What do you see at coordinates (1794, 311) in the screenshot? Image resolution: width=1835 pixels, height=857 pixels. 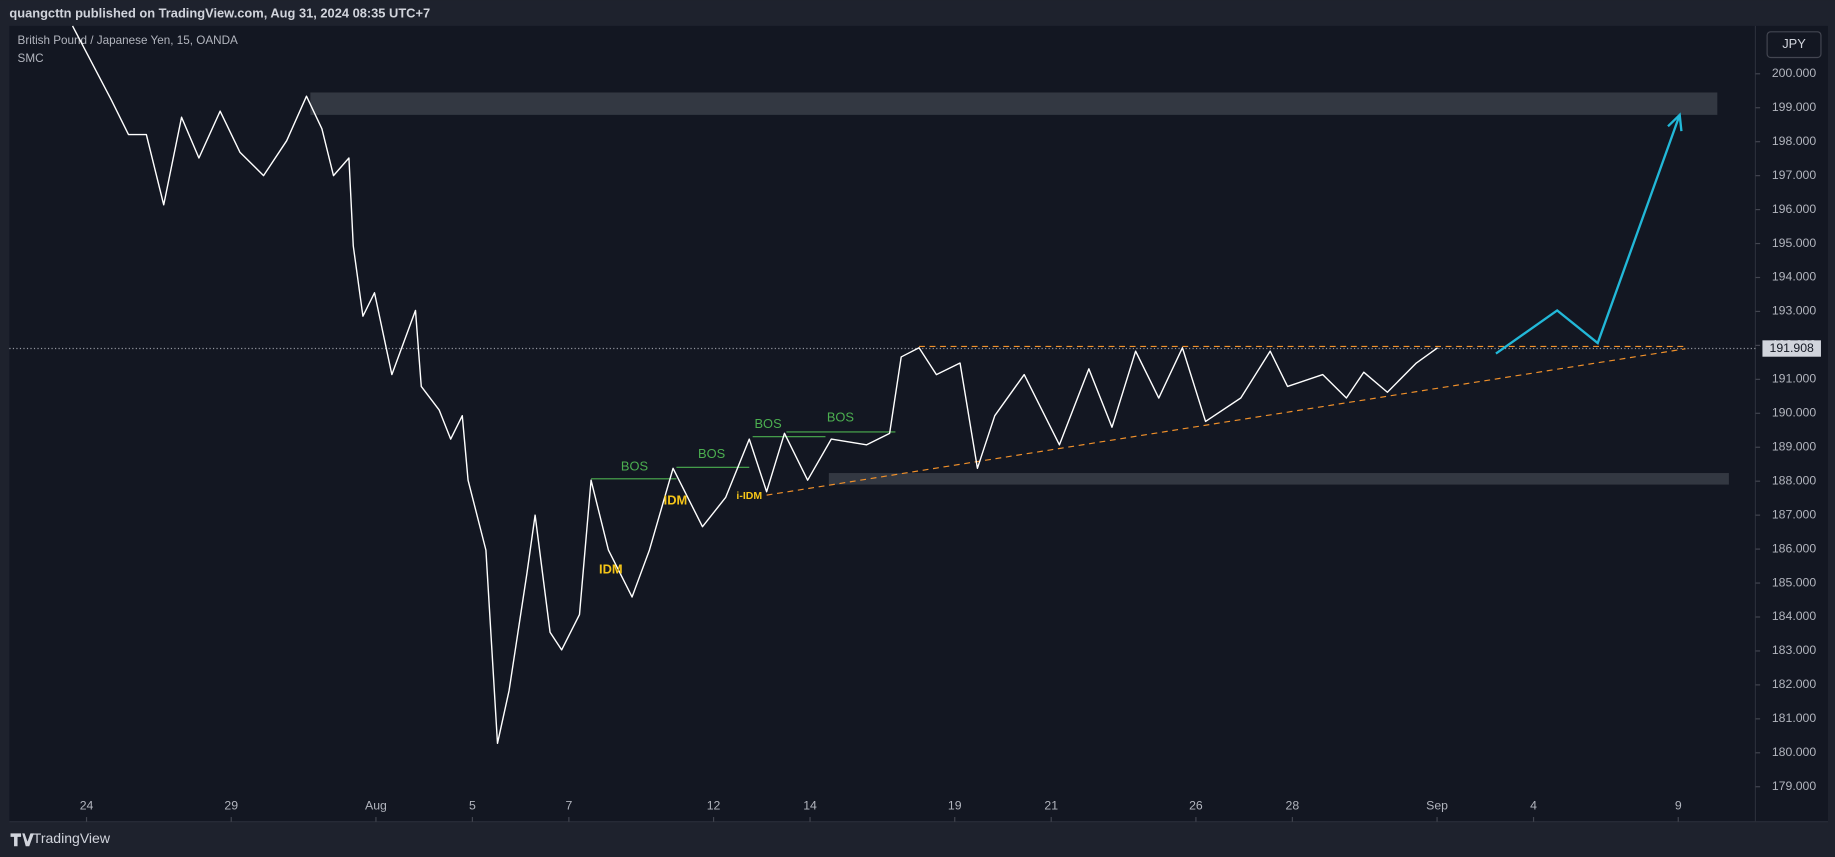 I see `y-tick-label: 193.000` at bounding box center [1794, 311].